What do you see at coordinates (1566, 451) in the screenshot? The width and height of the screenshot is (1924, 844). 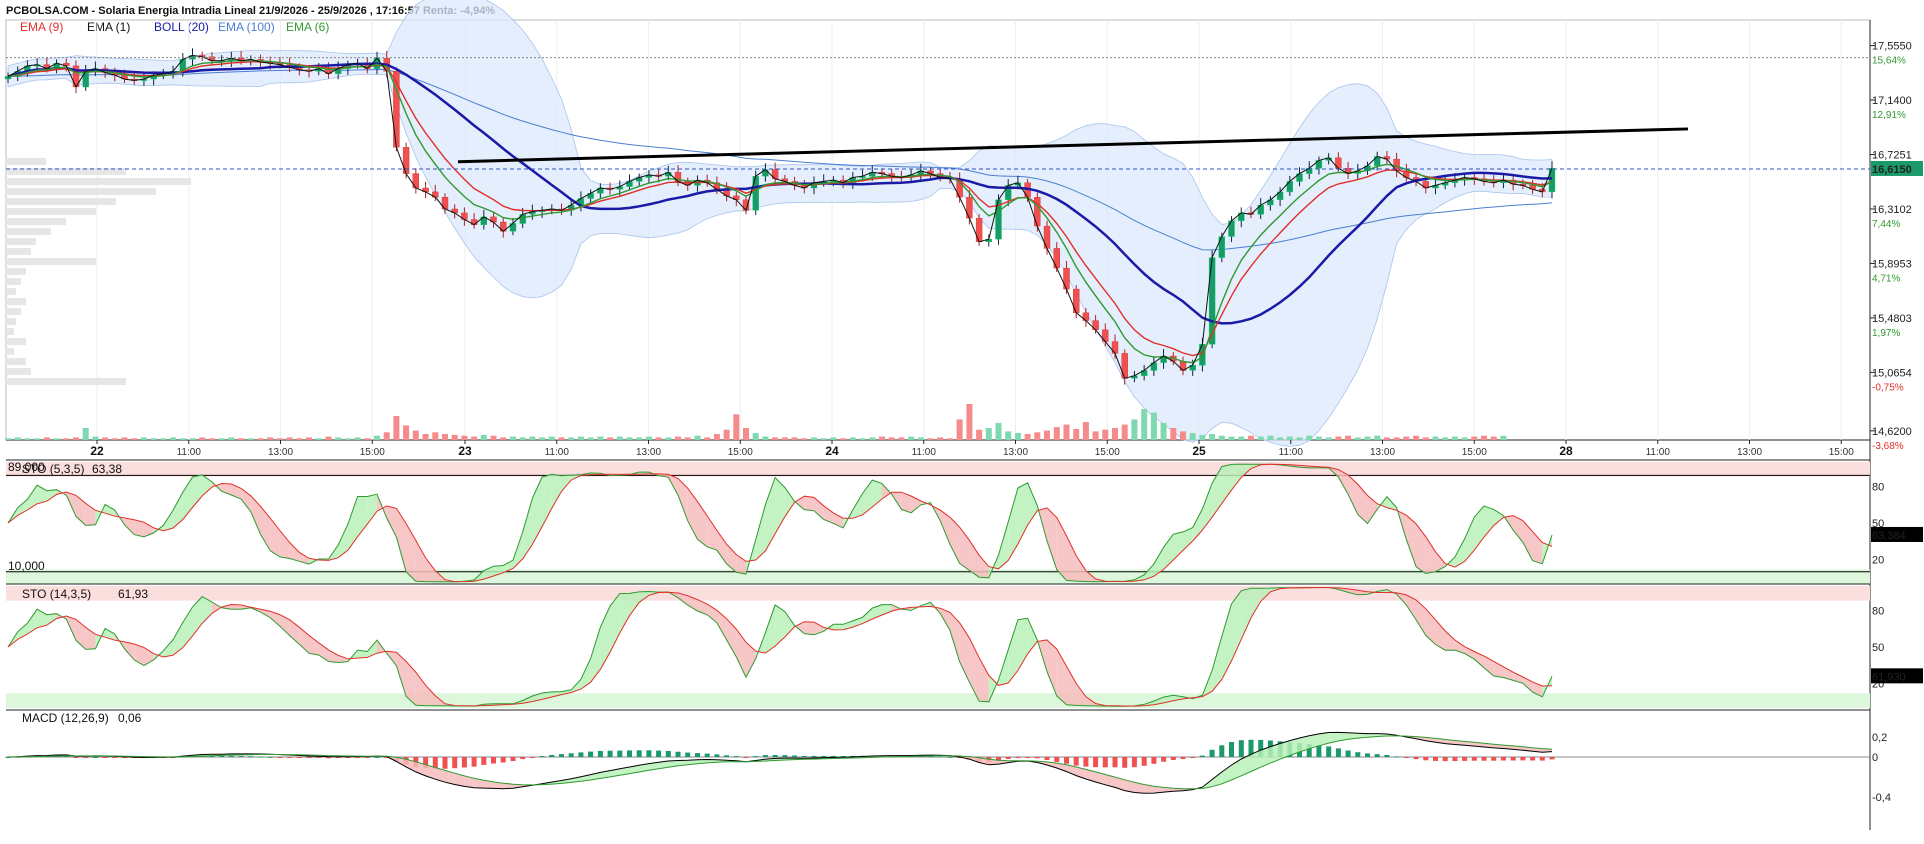 I see `day-label: 28` at bounding box center [1566, 451].